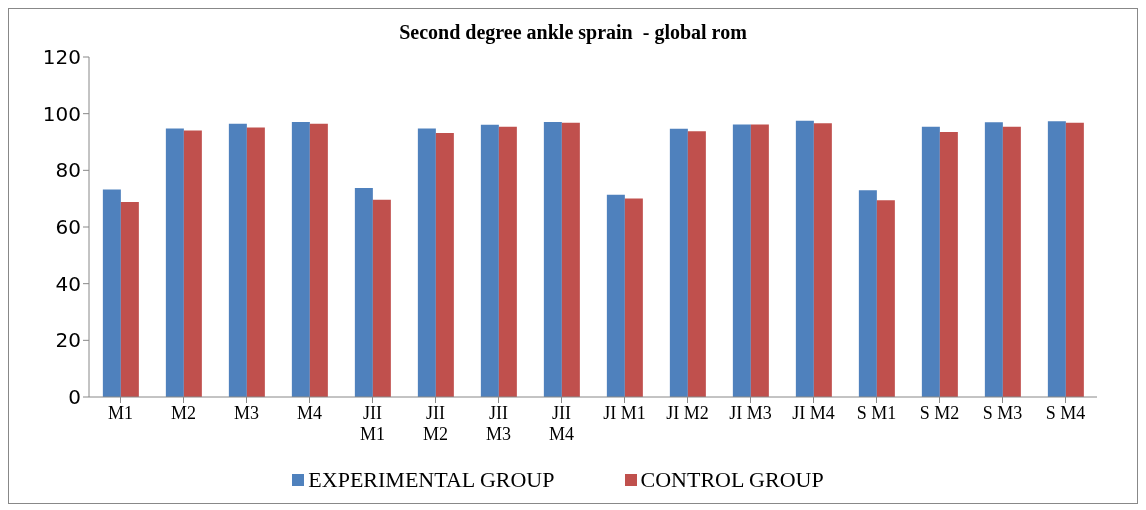  What do you see at coordinates (561, 423) in the screenshot?
I see `x-tick-label: JII M4` at bounding box center [561, 423].